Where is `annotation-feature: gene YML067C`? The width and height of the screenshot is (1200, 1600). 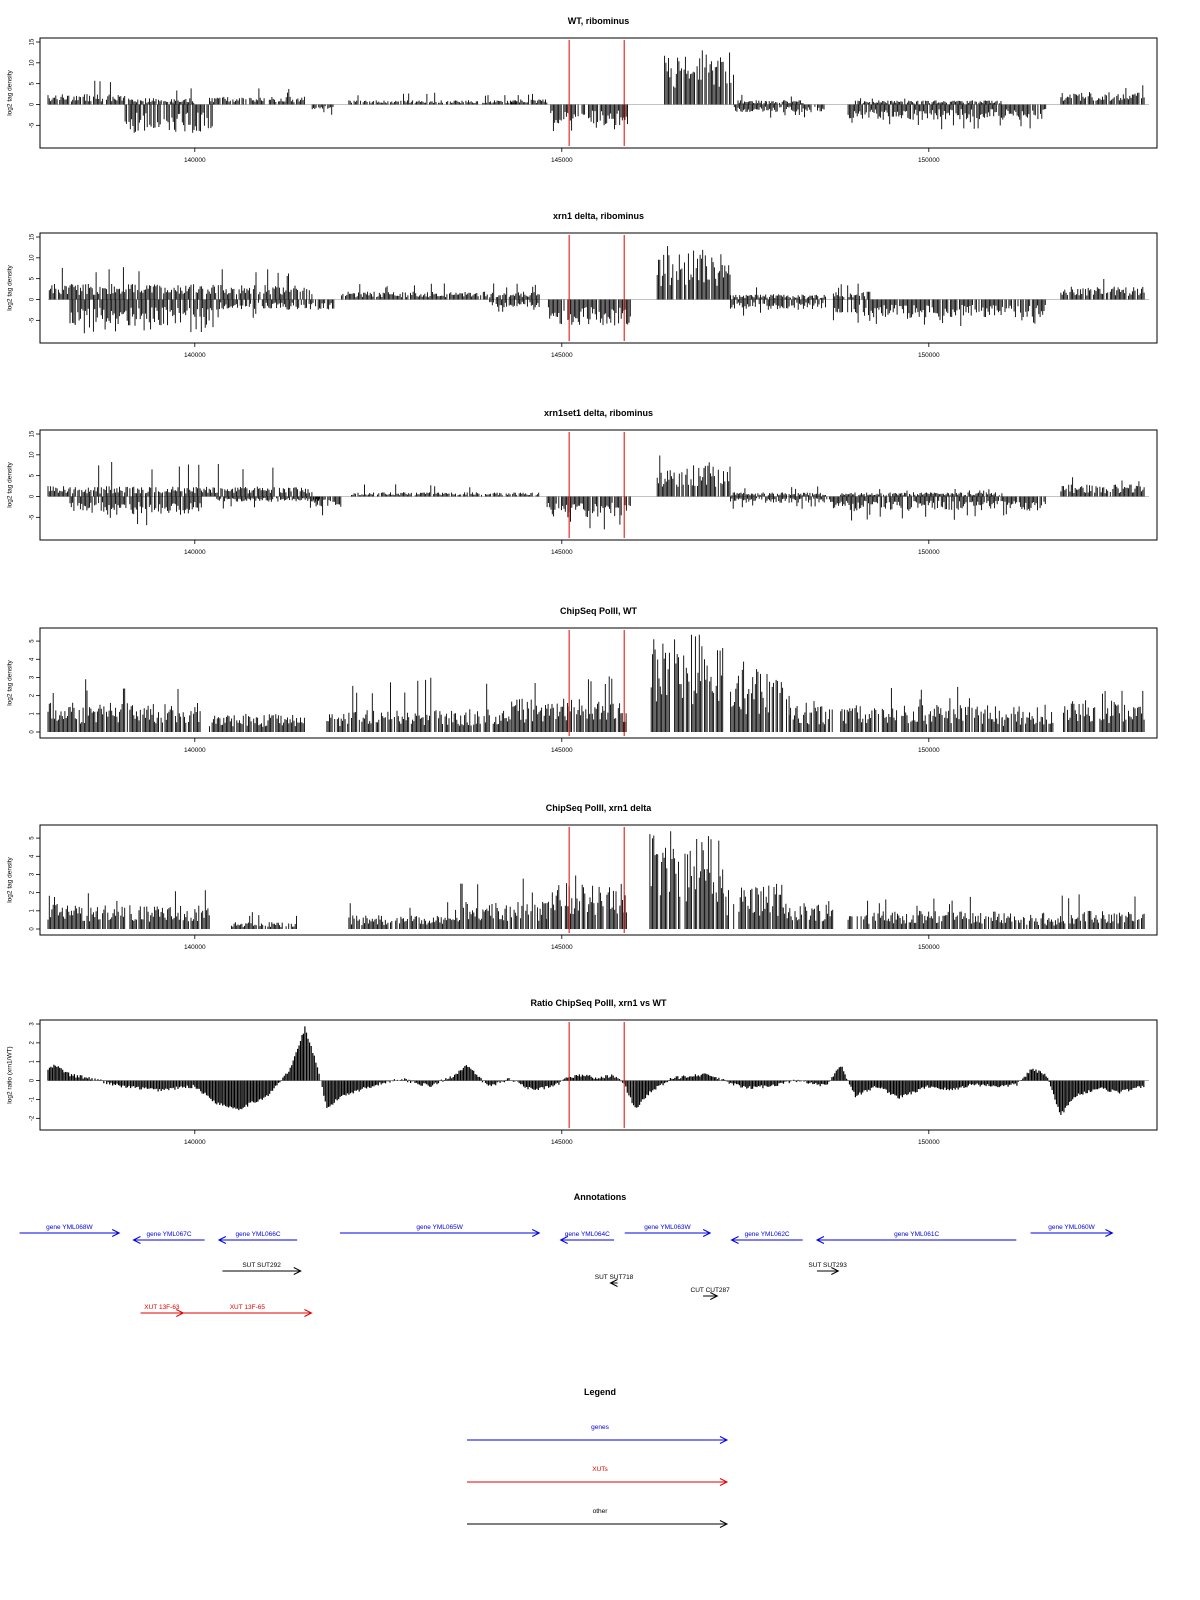 annotation-feature: gene YML067C is located at coordinates (168, 1237).